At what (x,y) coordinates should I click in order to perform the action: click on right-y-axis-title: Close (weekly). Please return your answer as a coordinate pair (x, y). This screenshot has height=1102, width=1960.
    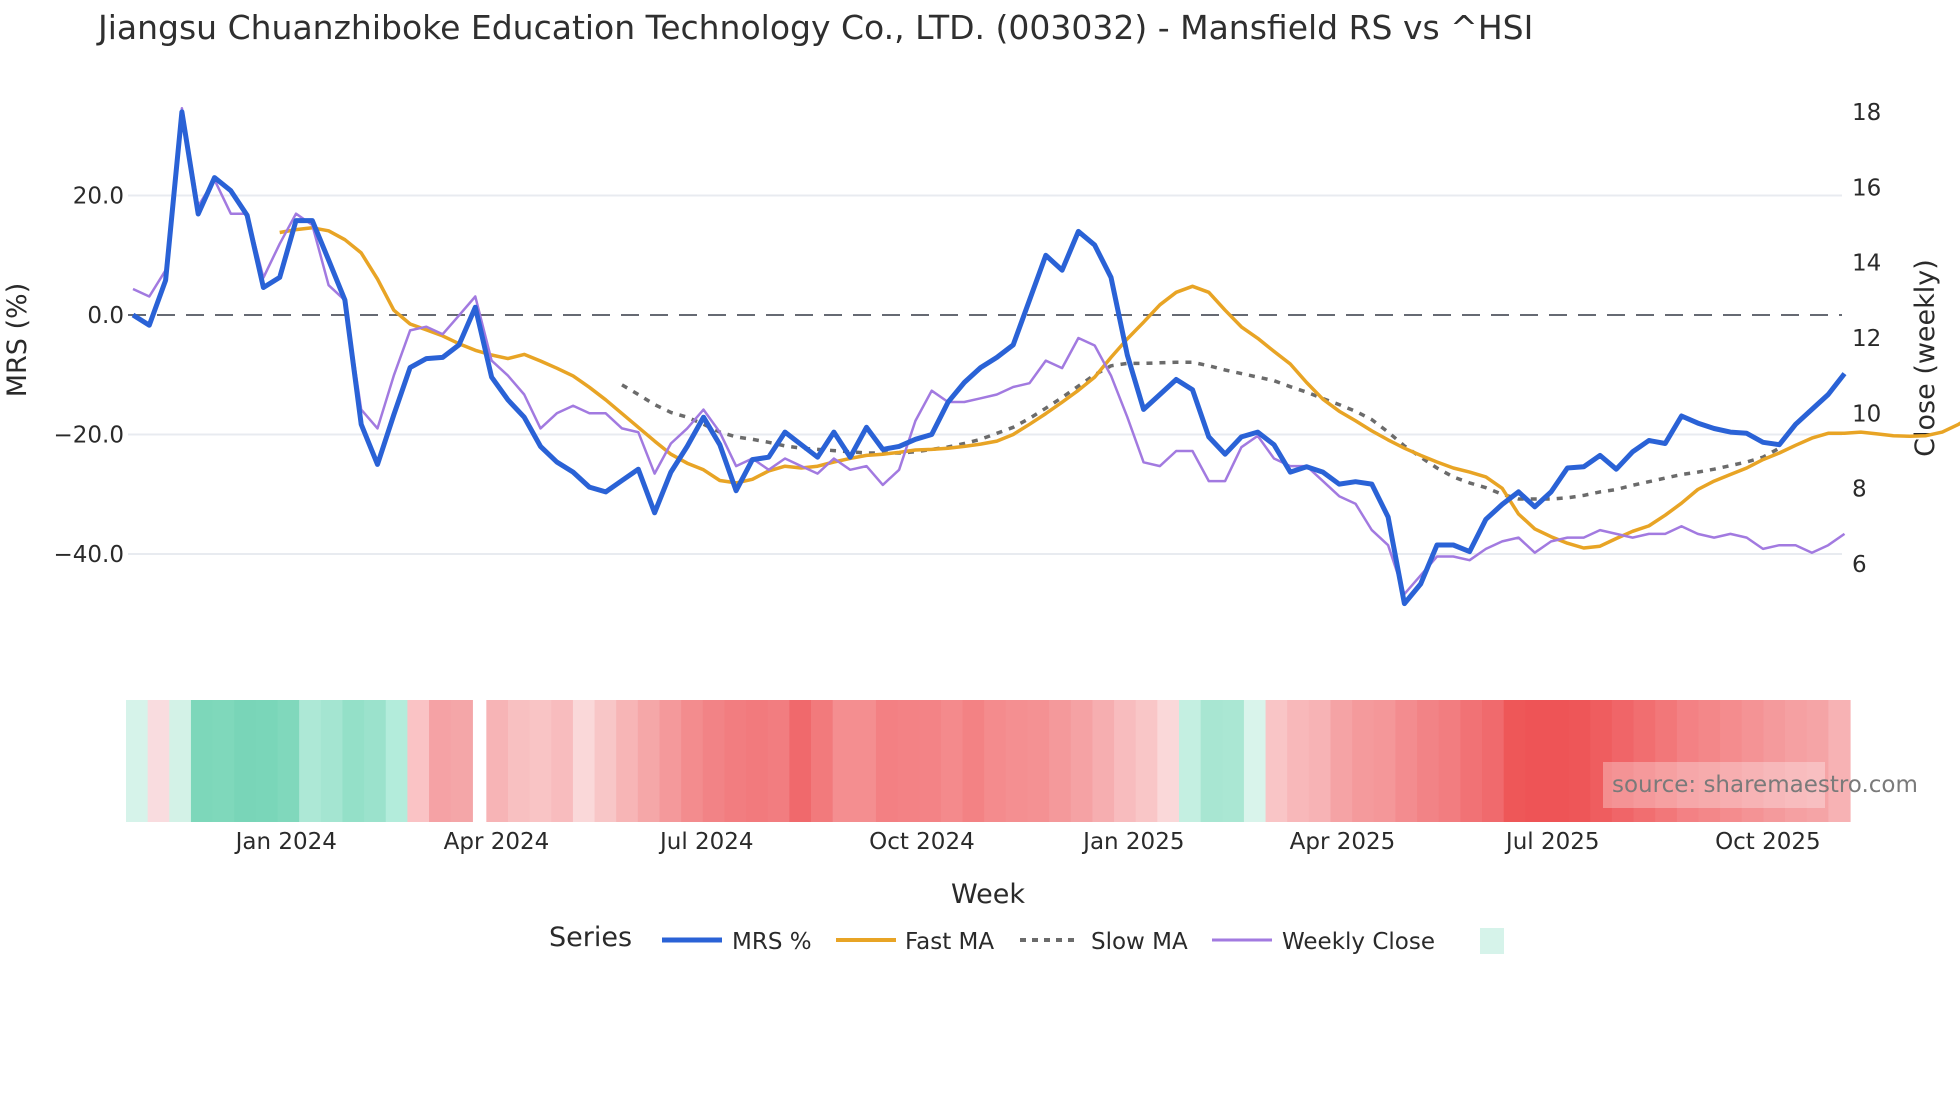
    Looking at the image, I should click on (1925, 358).